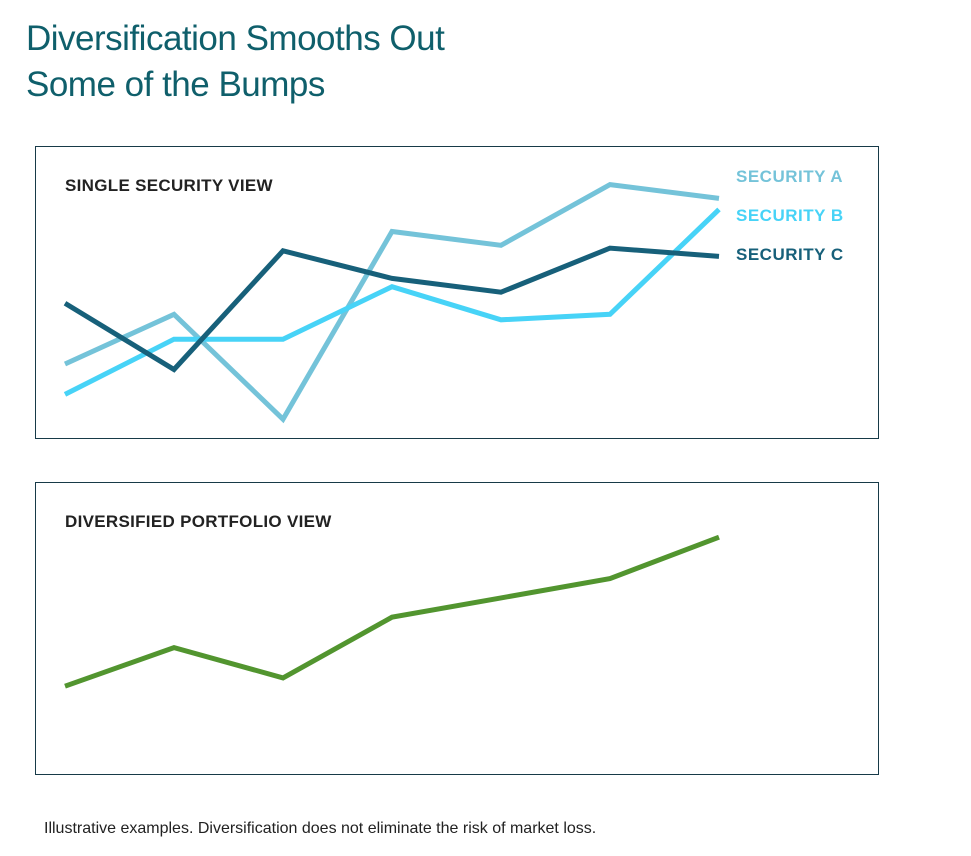  Describe the element at coordinates (391, 309) in the screenshot. I see `security-c-line` at that location.